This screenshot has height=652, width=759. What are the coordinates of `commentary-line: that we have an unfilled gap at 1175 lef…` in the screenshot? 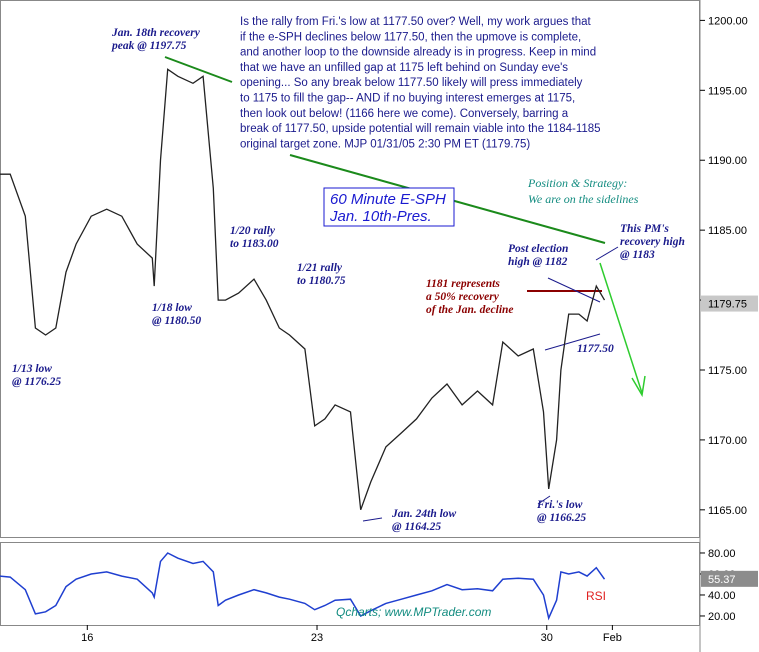 It's located at (404, 68).